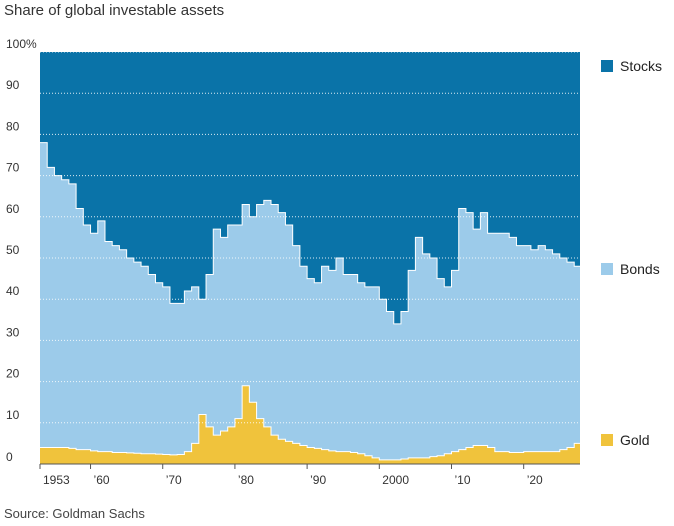  What do you see at coordinates (246, 480) in the screenshot?
I see `x-tick-label: ’80` at bounding box center [246, 480].